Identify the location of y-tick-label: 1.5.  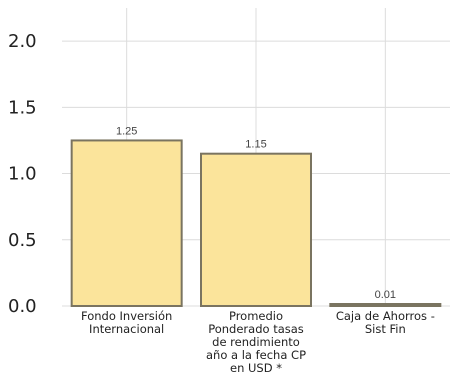
(22, 107).